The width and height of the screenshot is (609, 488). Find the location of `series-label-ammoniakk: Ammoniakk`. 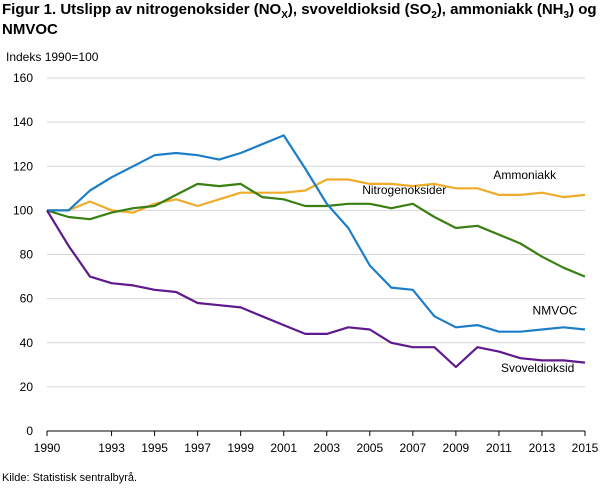

series-label-ammoniakk: Ammoniakk is located at coordinates (525, 175).